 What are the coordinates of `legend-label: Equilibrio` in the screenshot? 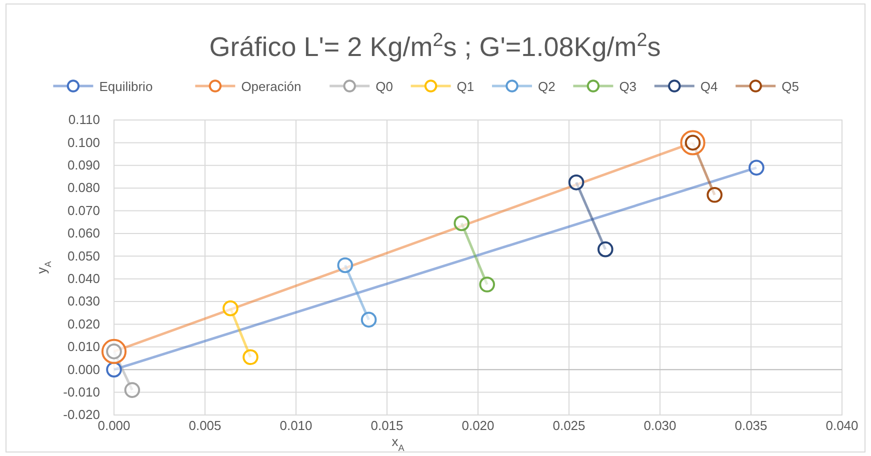 It's located at (126, 86).